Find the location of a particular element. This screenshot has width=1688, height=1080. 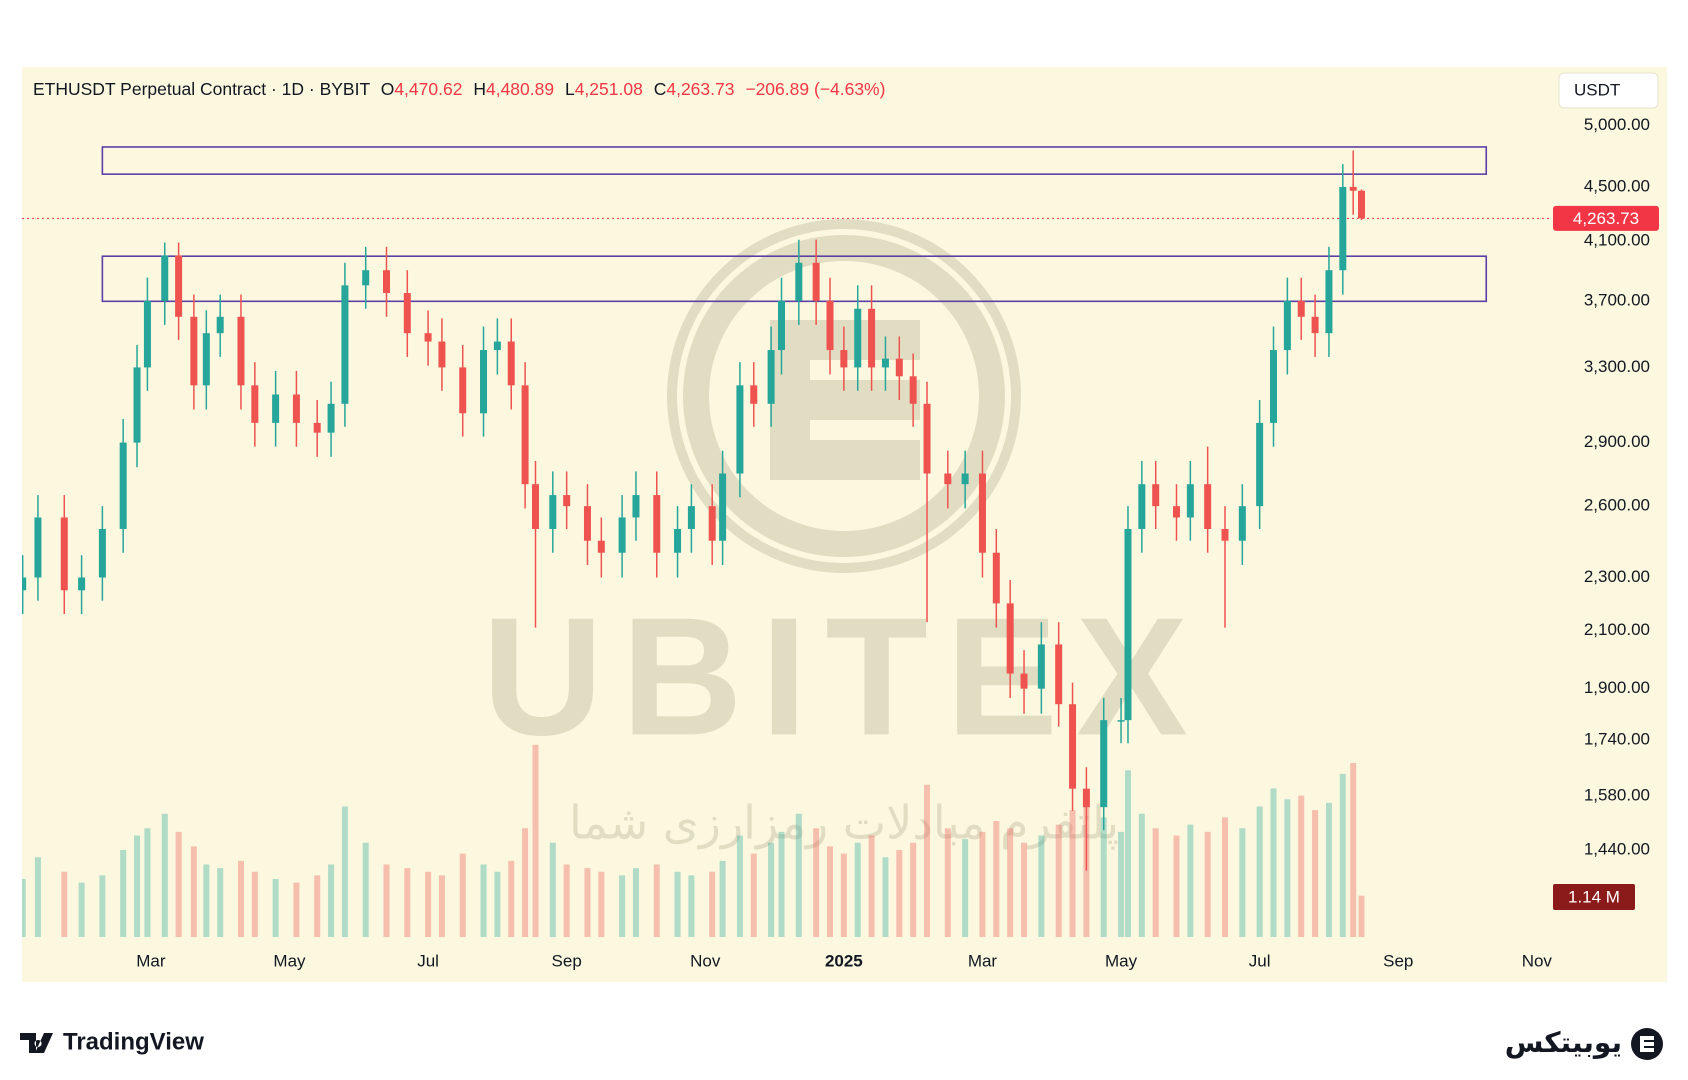

x-tick-label: 2025 is located at coordinates (844, 960).